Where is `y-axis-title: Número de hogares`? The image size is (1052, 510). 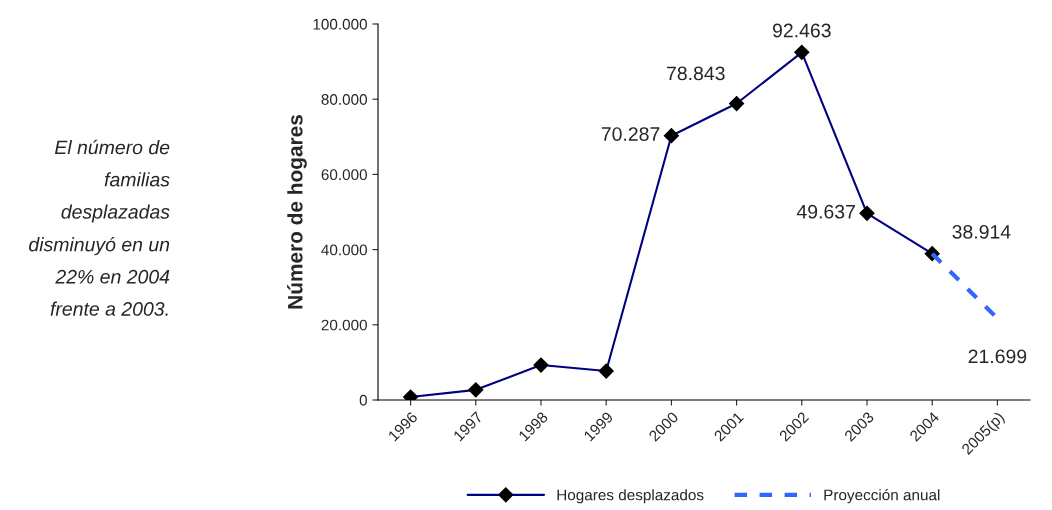
y-axis-title: Número de hogares is located at coordinates (297, 212).